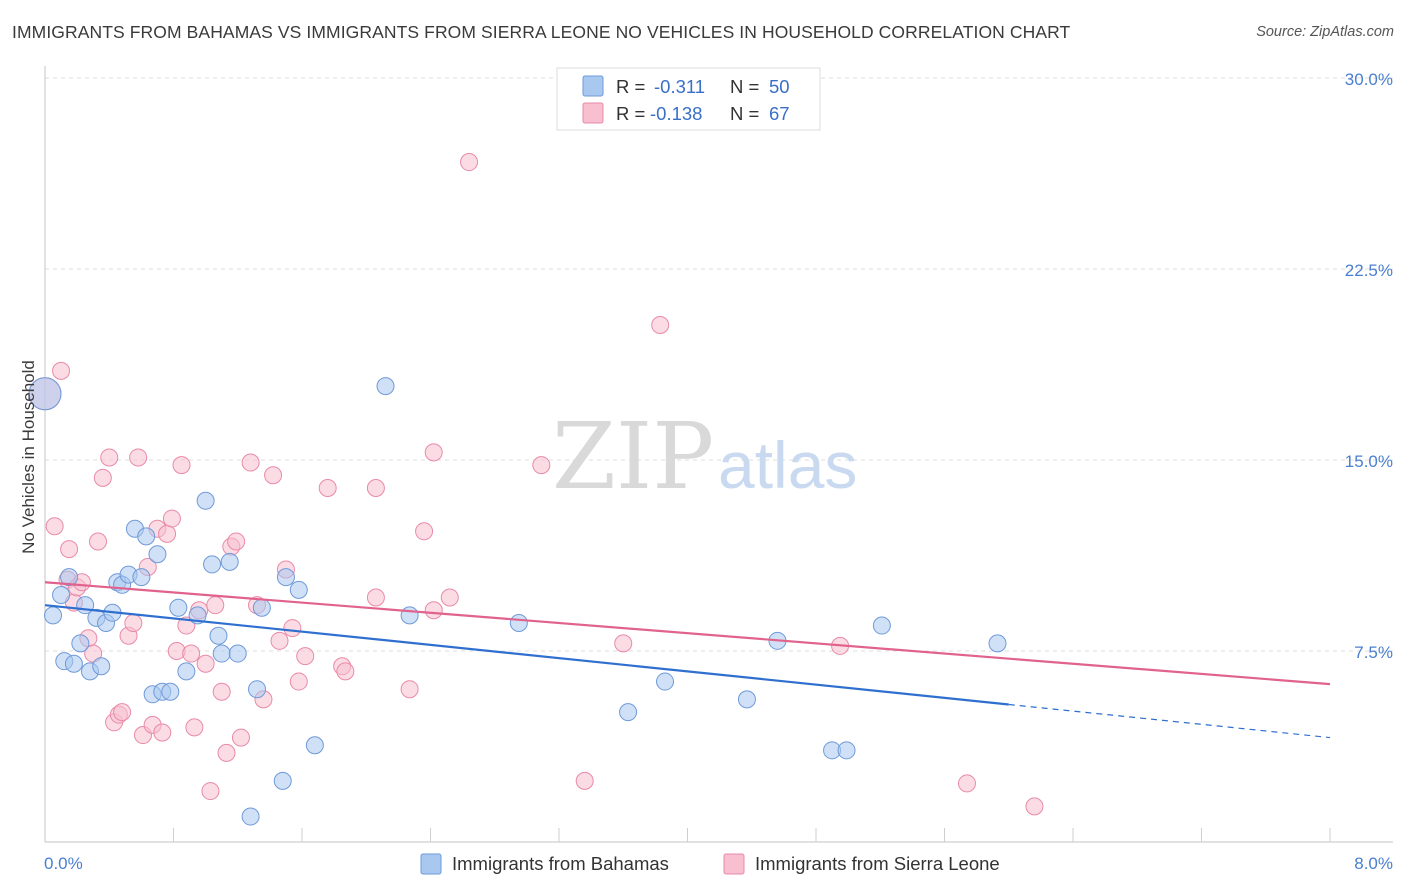 The height and width of the screenshot is (892, 1406). What do you see at coordinates (1169, 721) in the screenshot?
I see `trend-line-extension-bahamas` at bounding box center [1169, 721].